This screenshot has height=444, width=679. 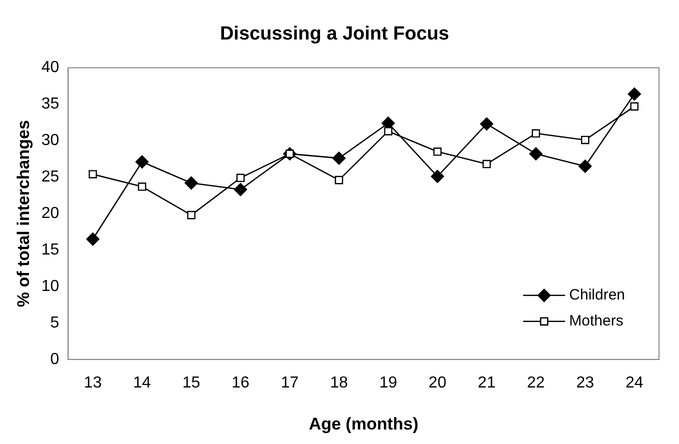 I want to click on legend-label: Children, so click(x=597, y=295).